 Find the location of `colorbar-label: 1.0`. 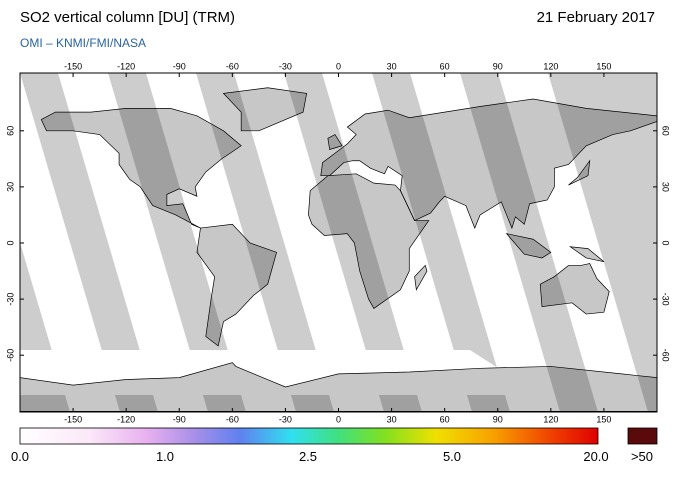

colorbar-label: 1.0 is located at coordinates (165, 456).